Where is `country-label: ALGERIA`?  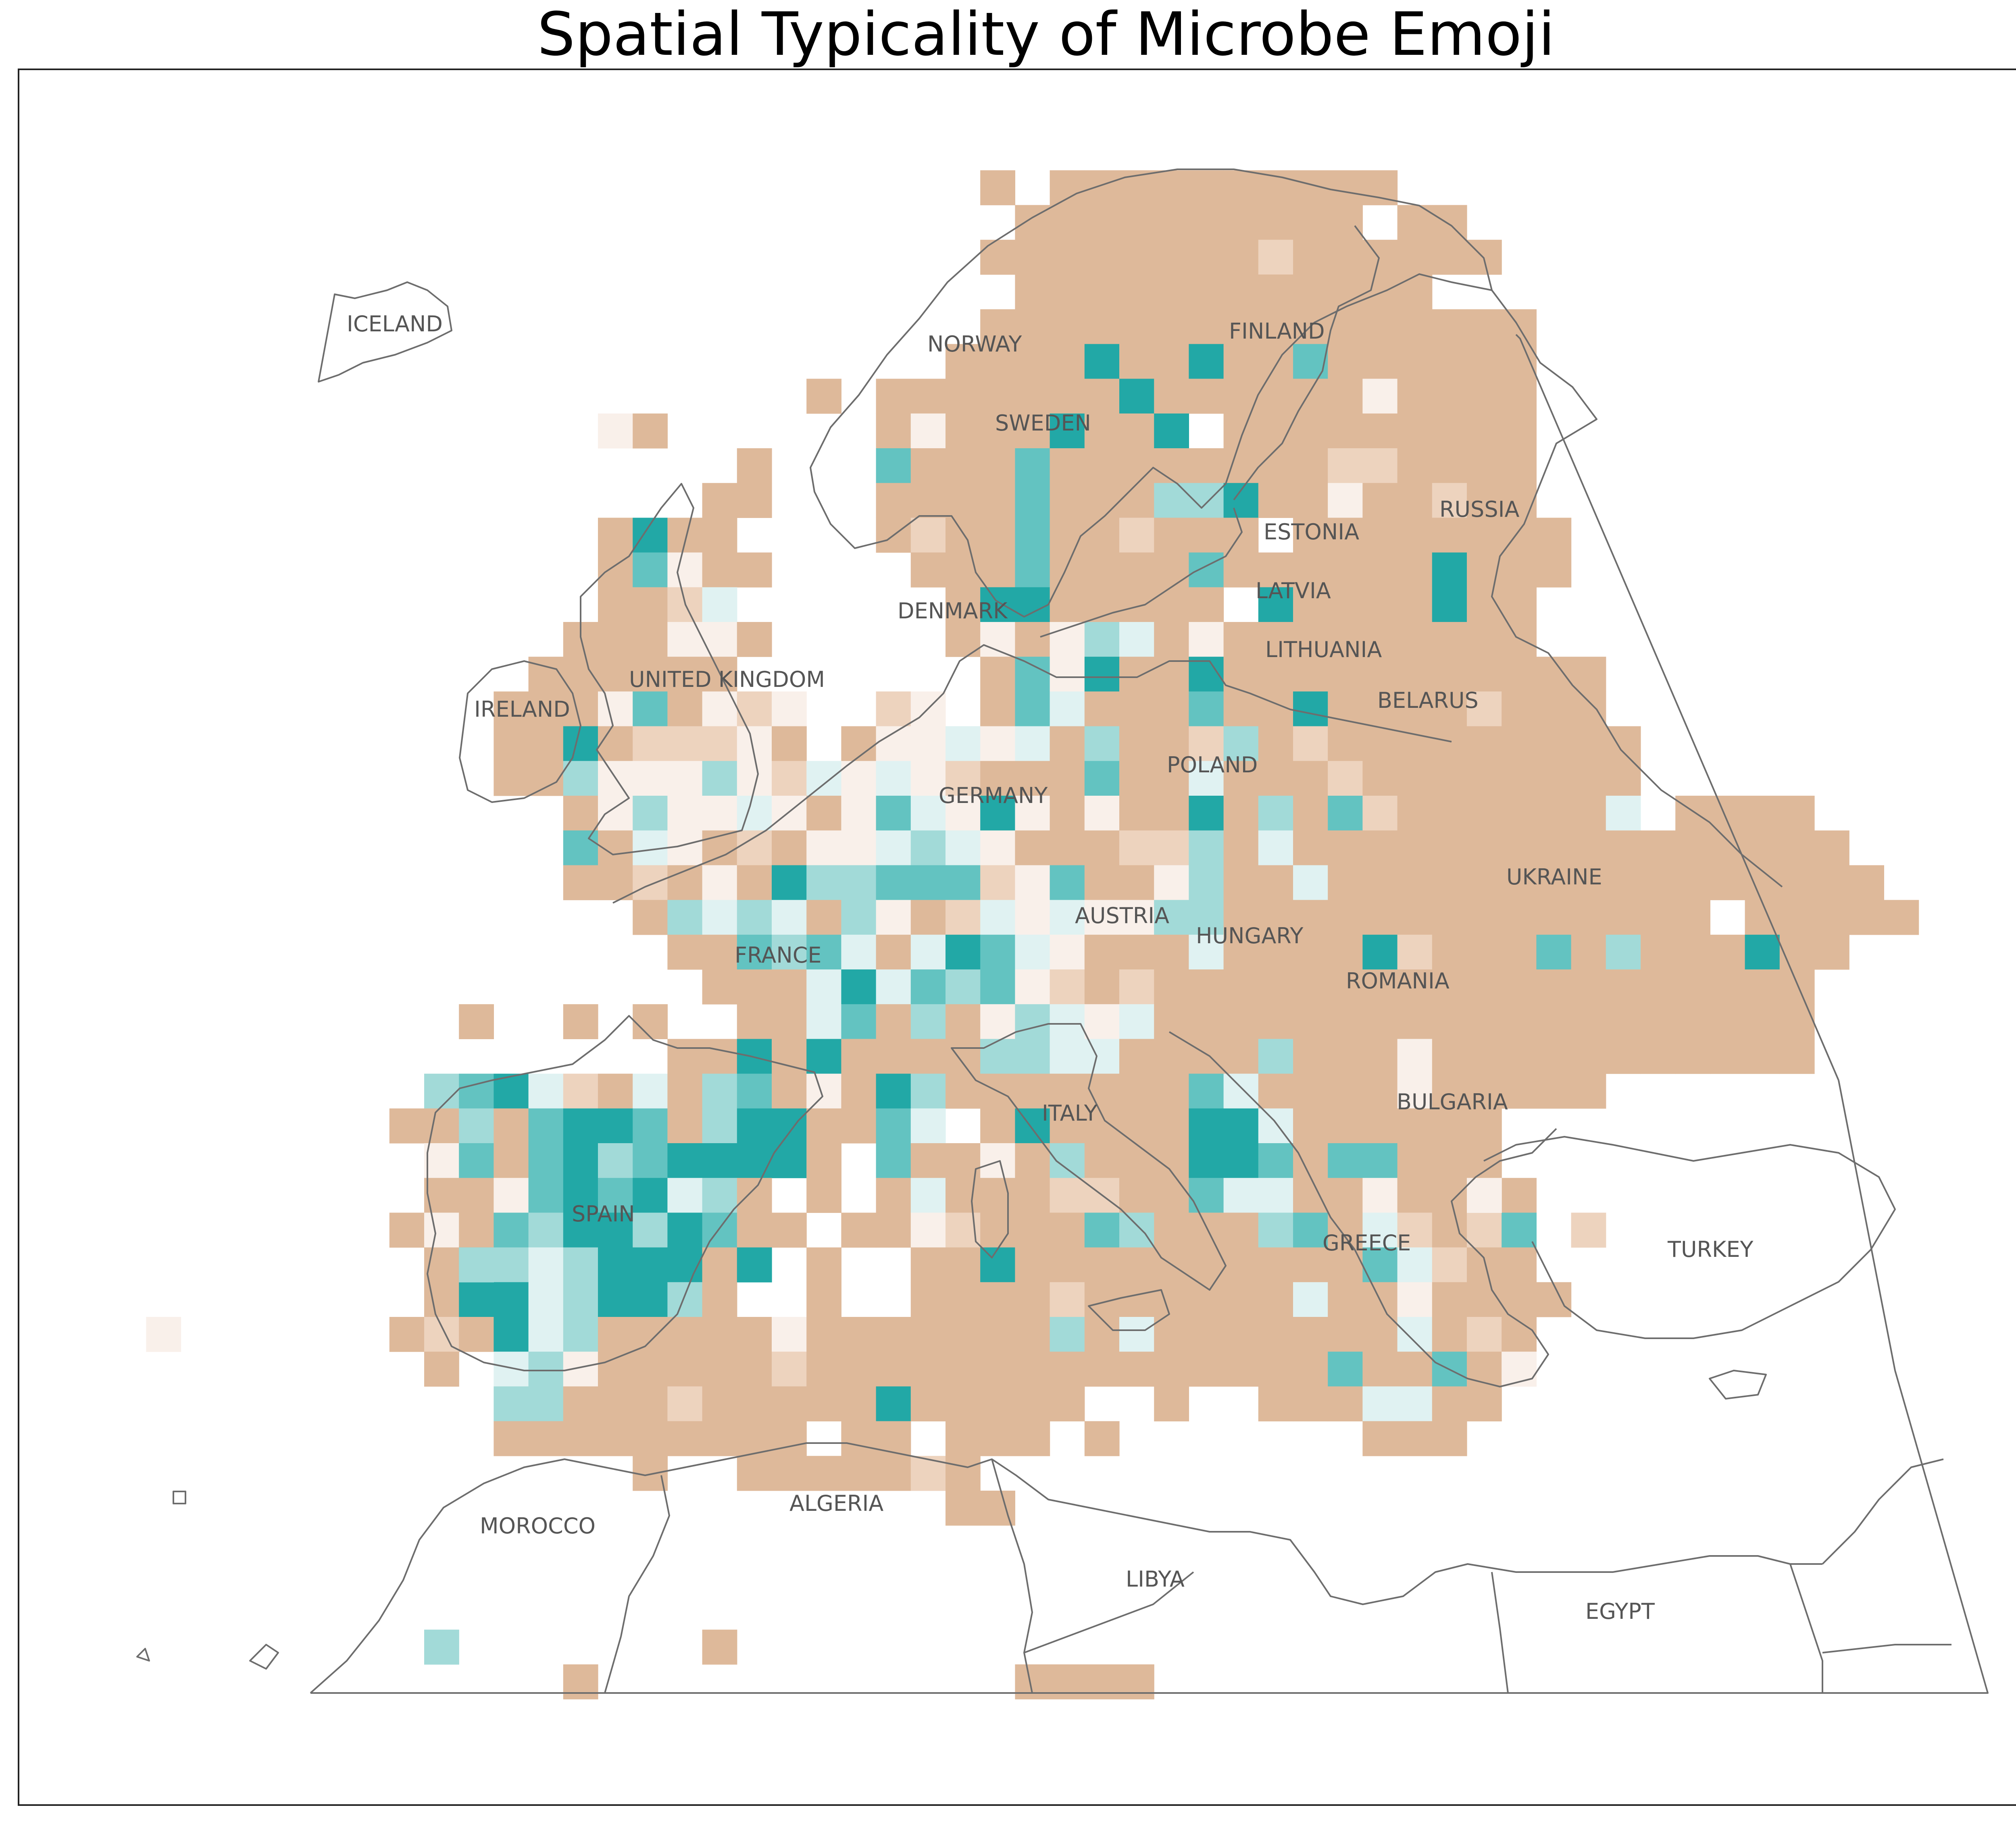
country-label: ALGERIA is located at coordinates (836, 1503).